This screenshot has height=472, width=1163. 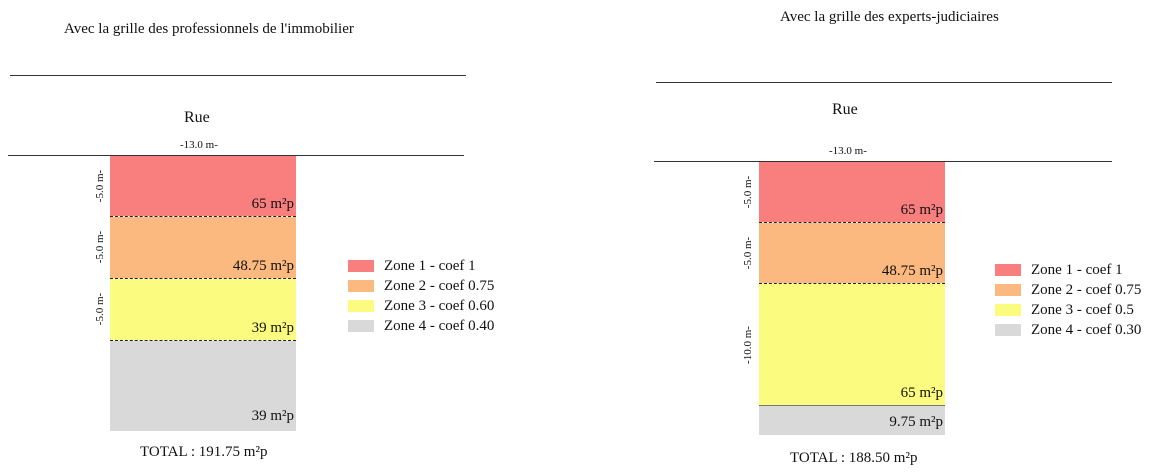 I want to click on left-depth-label-1: -5.0 m-, so click(x=100, y=186).